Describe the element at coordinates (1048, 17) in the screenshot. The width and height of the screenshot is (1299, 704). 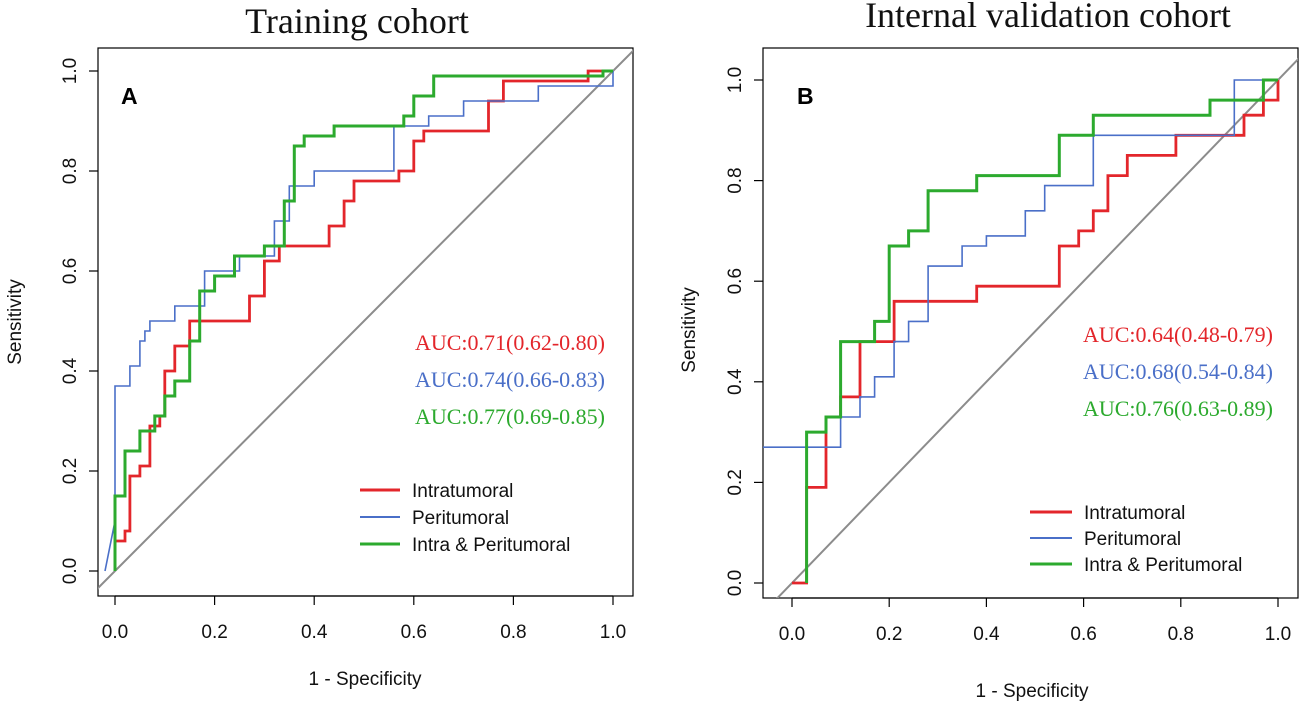
I see `panel-b-title: Internal validation cohort` at that location.